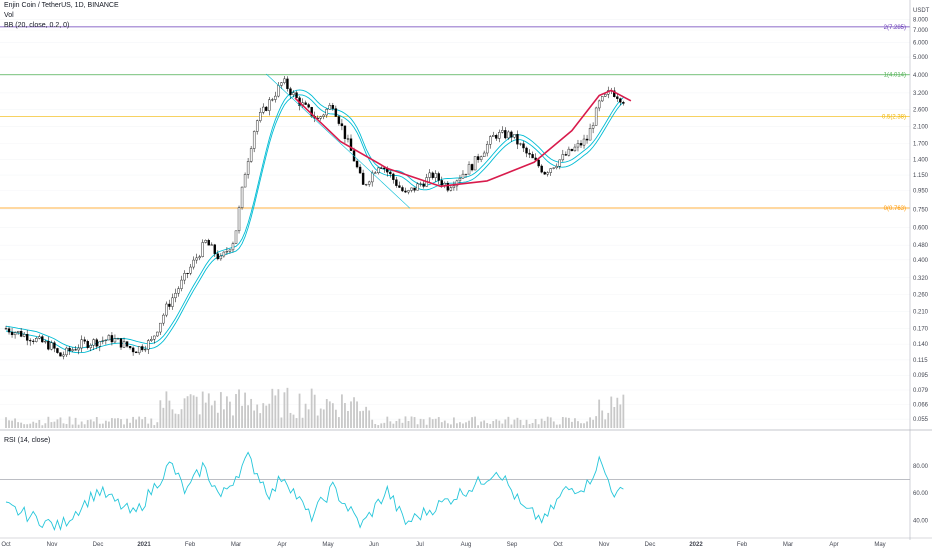  What do you see at coordinates (921, 405) in the screenshot?
I see `price-tick-label: 0.066` at bounding box center [921, 405].